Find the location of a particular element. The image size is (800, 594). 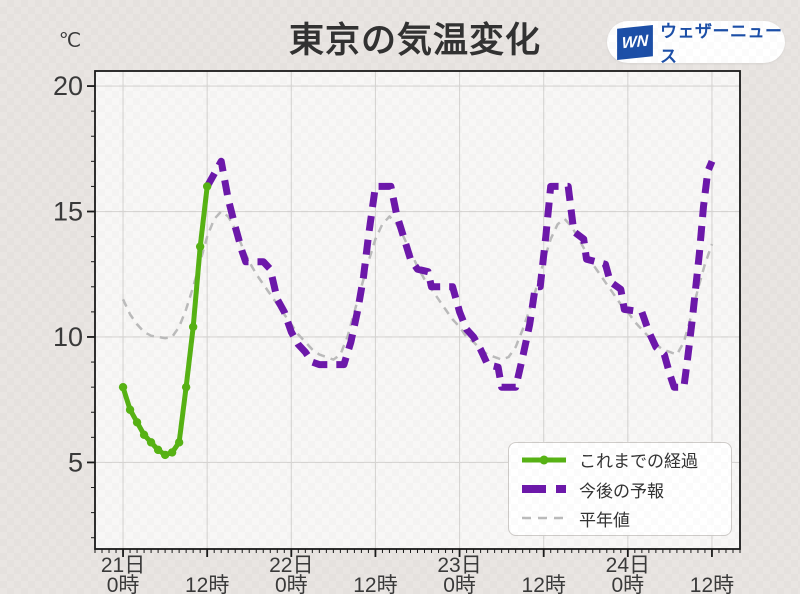

legend-label-forecast: 今後の予報 is located at coordinates (621, 491).